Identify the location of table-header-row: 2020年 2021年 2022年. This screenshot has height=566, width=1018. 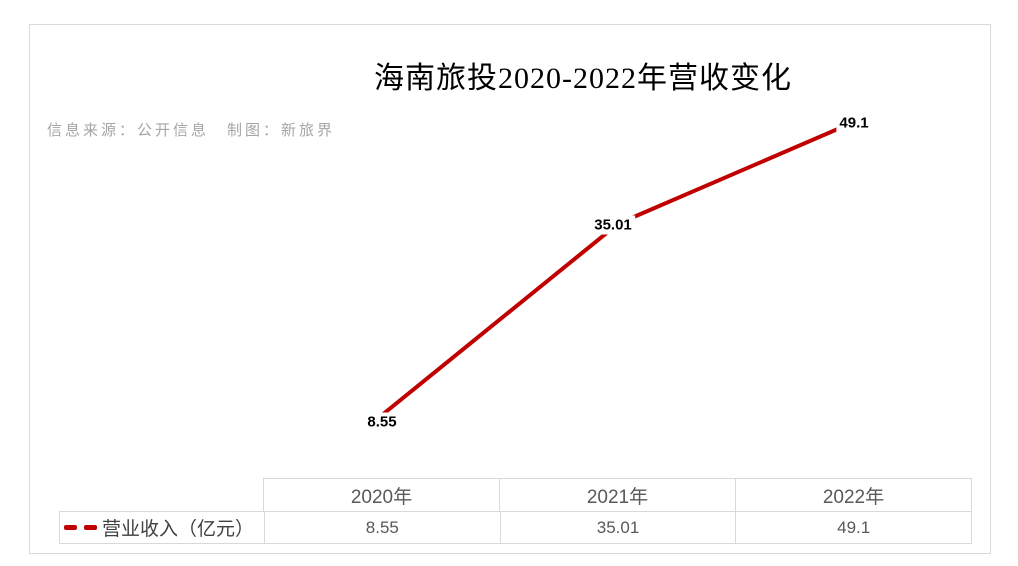
(617, 494).